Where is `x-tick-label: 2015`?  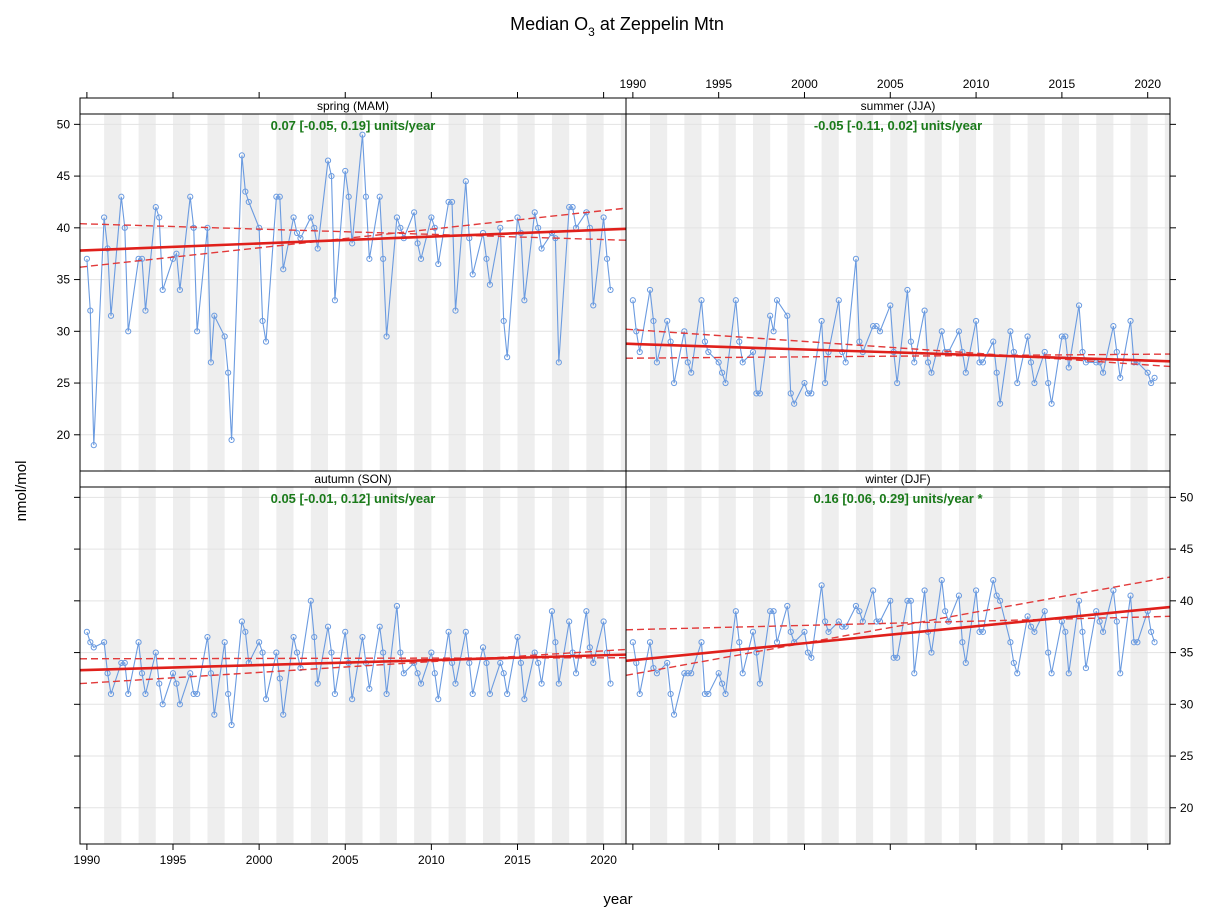
x-tick-label: 2015 is located at coordinates (517, 860).